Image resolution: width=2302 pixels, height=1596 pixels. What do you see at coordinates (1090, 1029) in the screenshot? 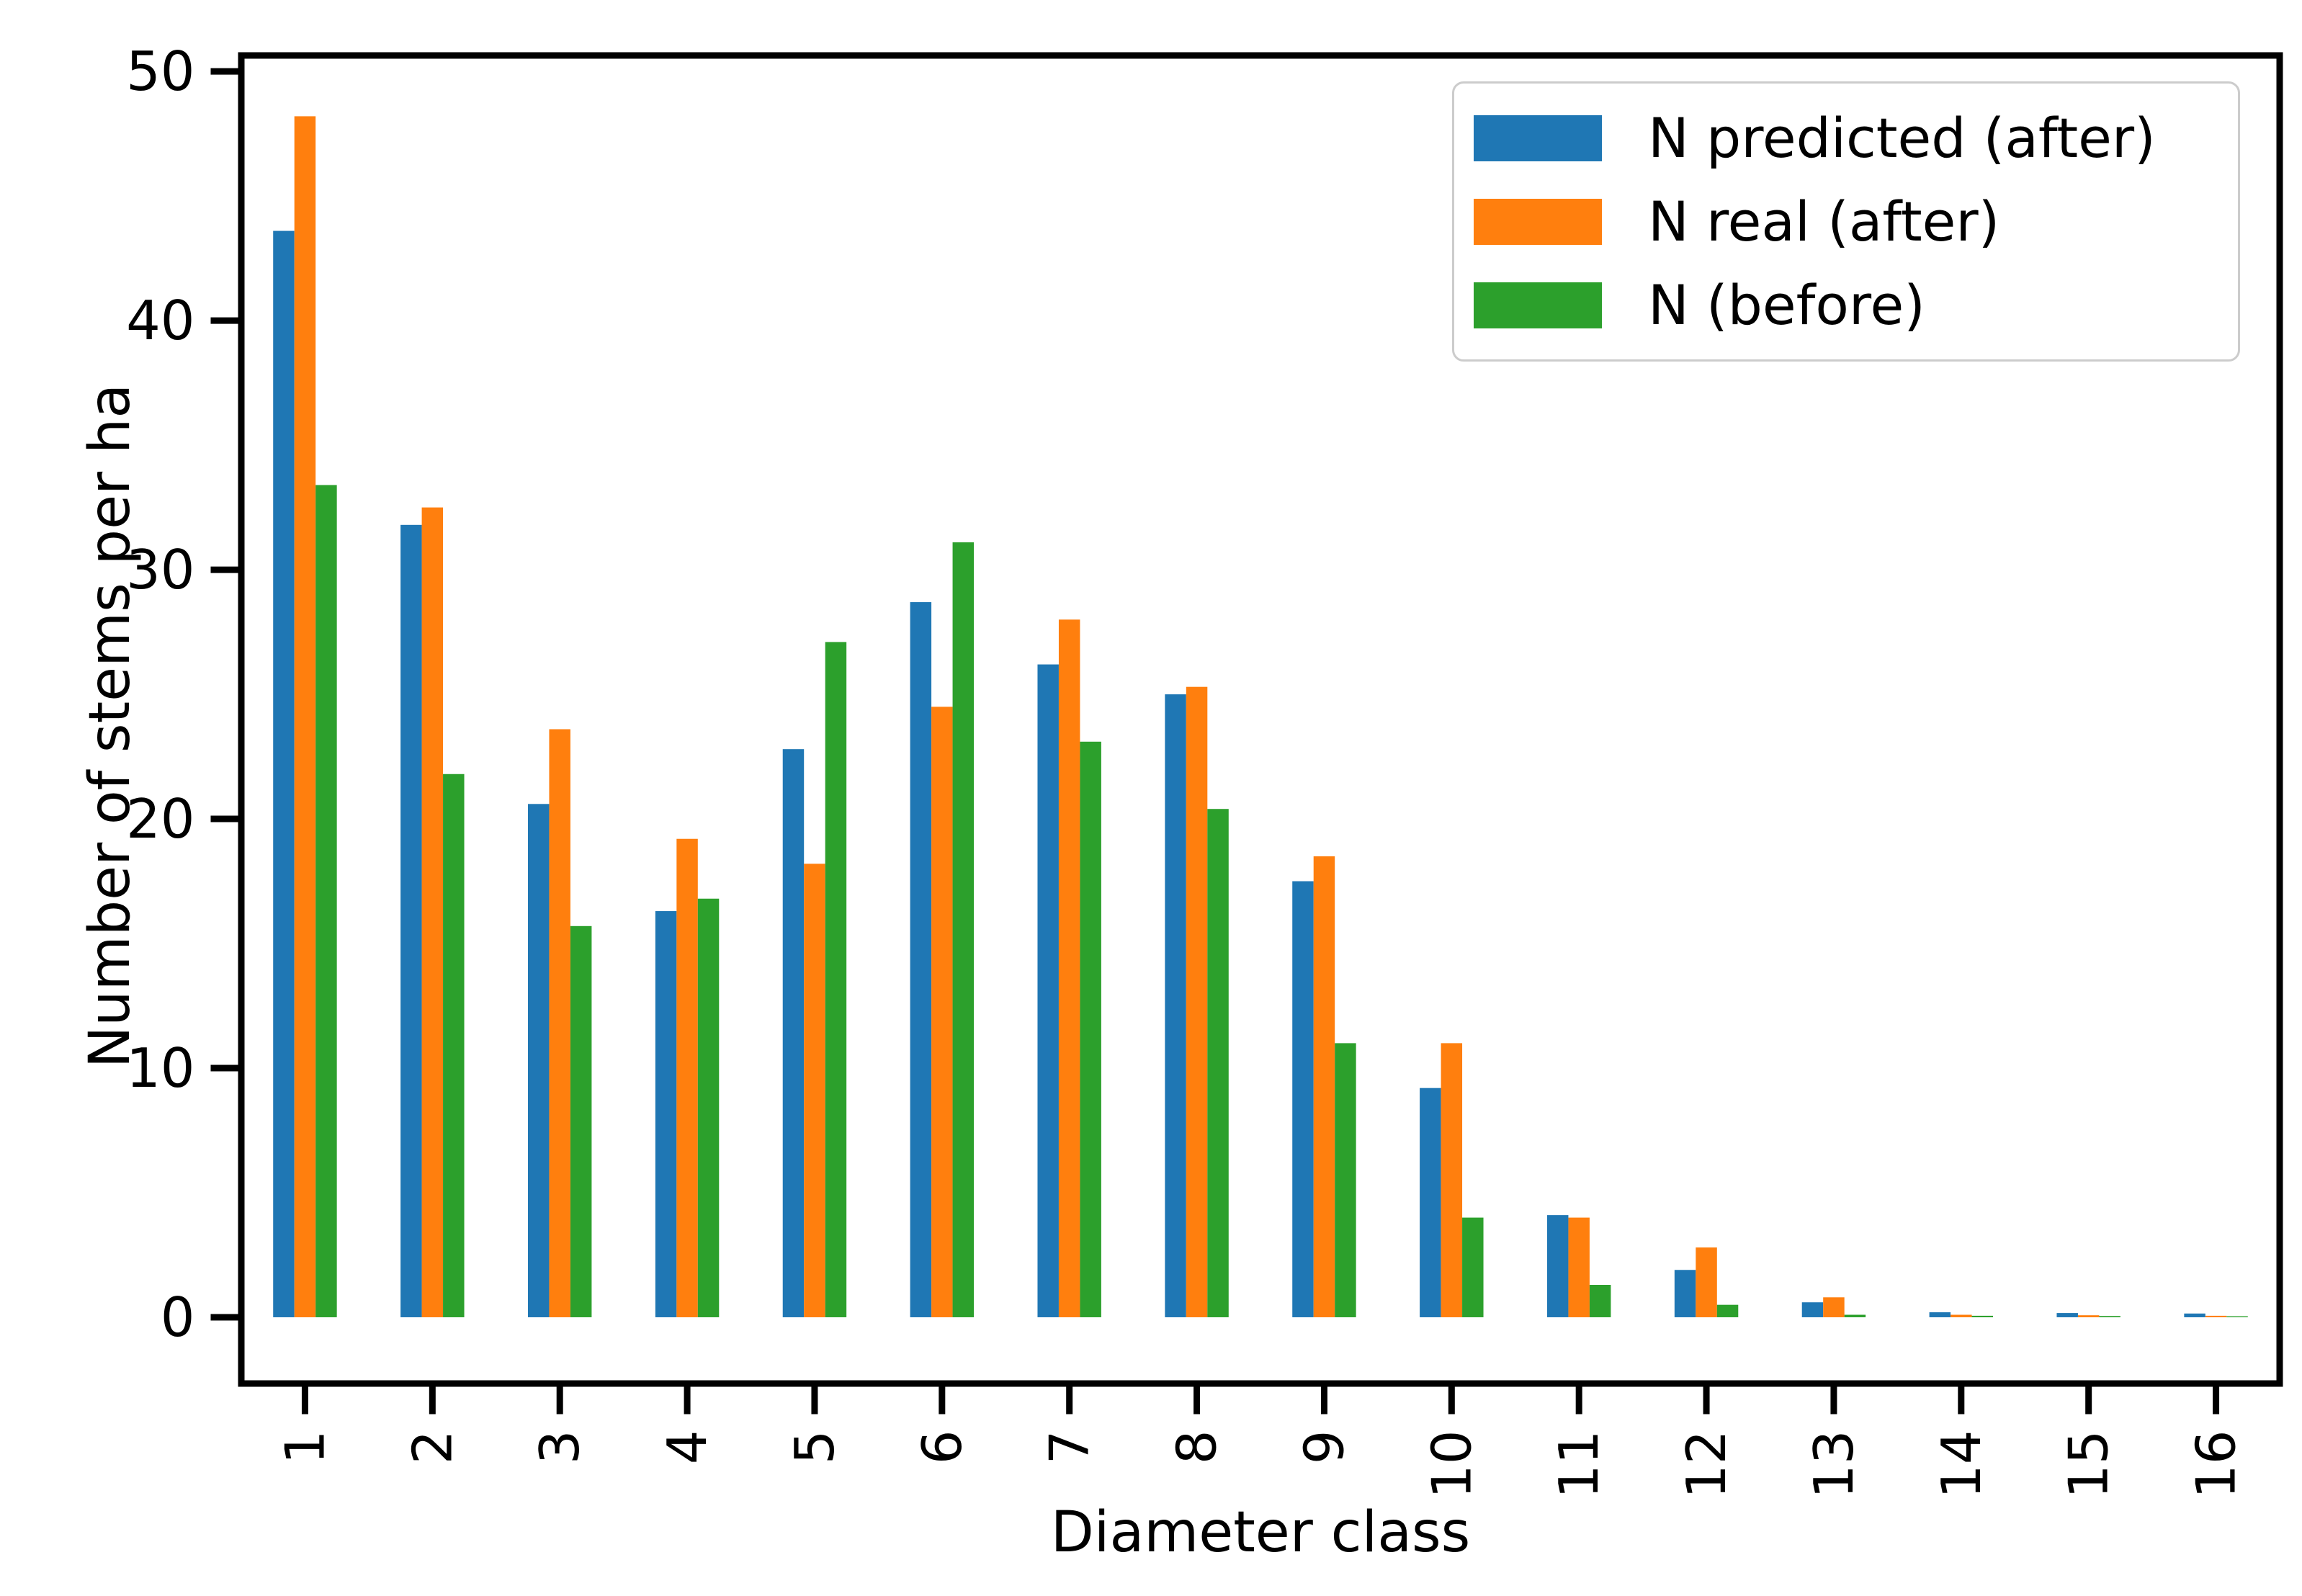
I see `bar-series2-class7` at bounding box center [1090, 1029].